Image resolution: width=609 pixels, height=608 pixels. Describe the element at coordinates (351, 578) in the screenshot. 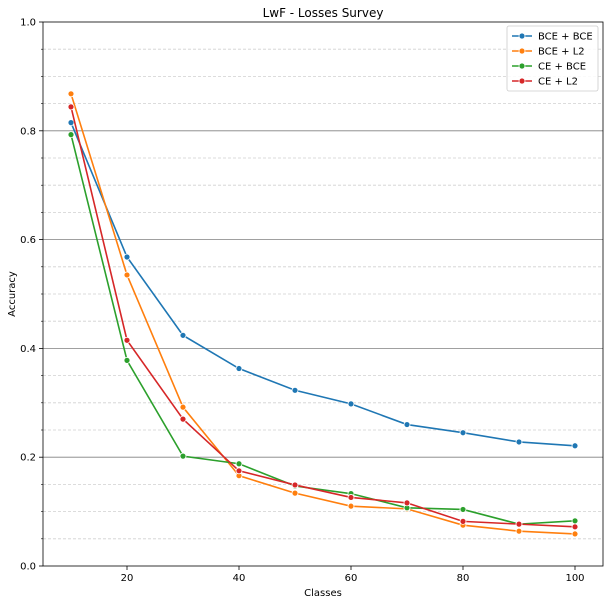

I see `x-tick-label: 60` at that location.